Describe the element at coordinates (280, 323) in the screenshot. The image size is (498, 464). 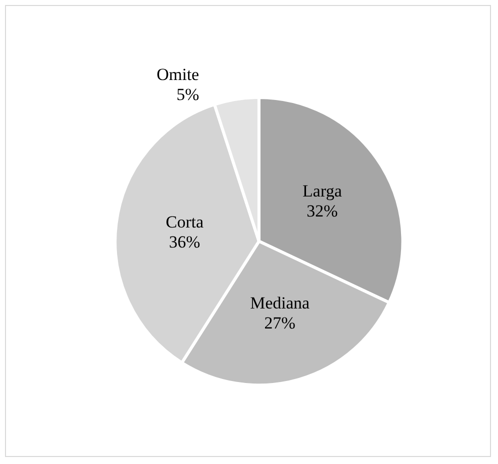
I see `data-label: 27%` at that location.